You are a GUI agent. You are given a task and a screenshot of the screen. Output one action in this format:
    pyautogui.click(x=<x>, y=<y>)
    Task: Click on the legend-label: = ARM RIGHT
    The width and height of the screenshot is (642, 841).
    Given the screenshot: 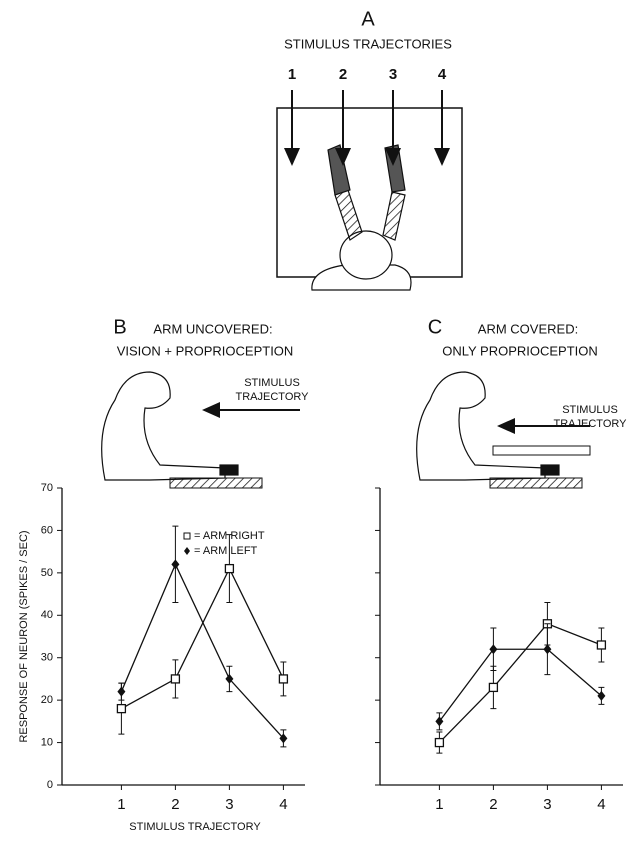 What is the action you would take?
    pyautogui.click(x=229, y=536)
    